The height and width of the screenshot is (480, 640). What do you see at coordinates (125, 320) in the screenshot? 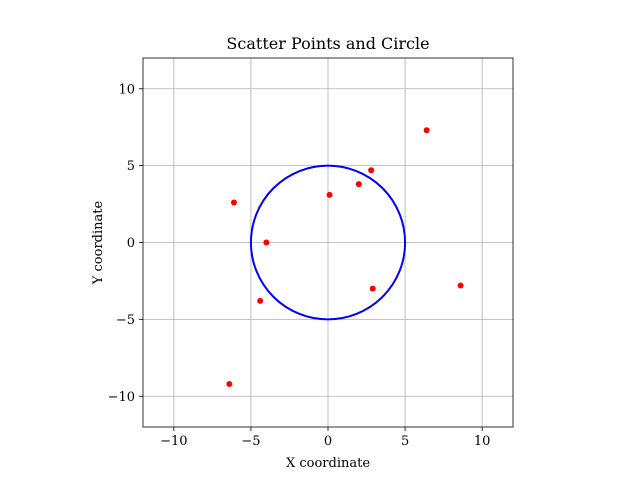
I see `y-tick-label: −5` at bounding box center [125, 320].